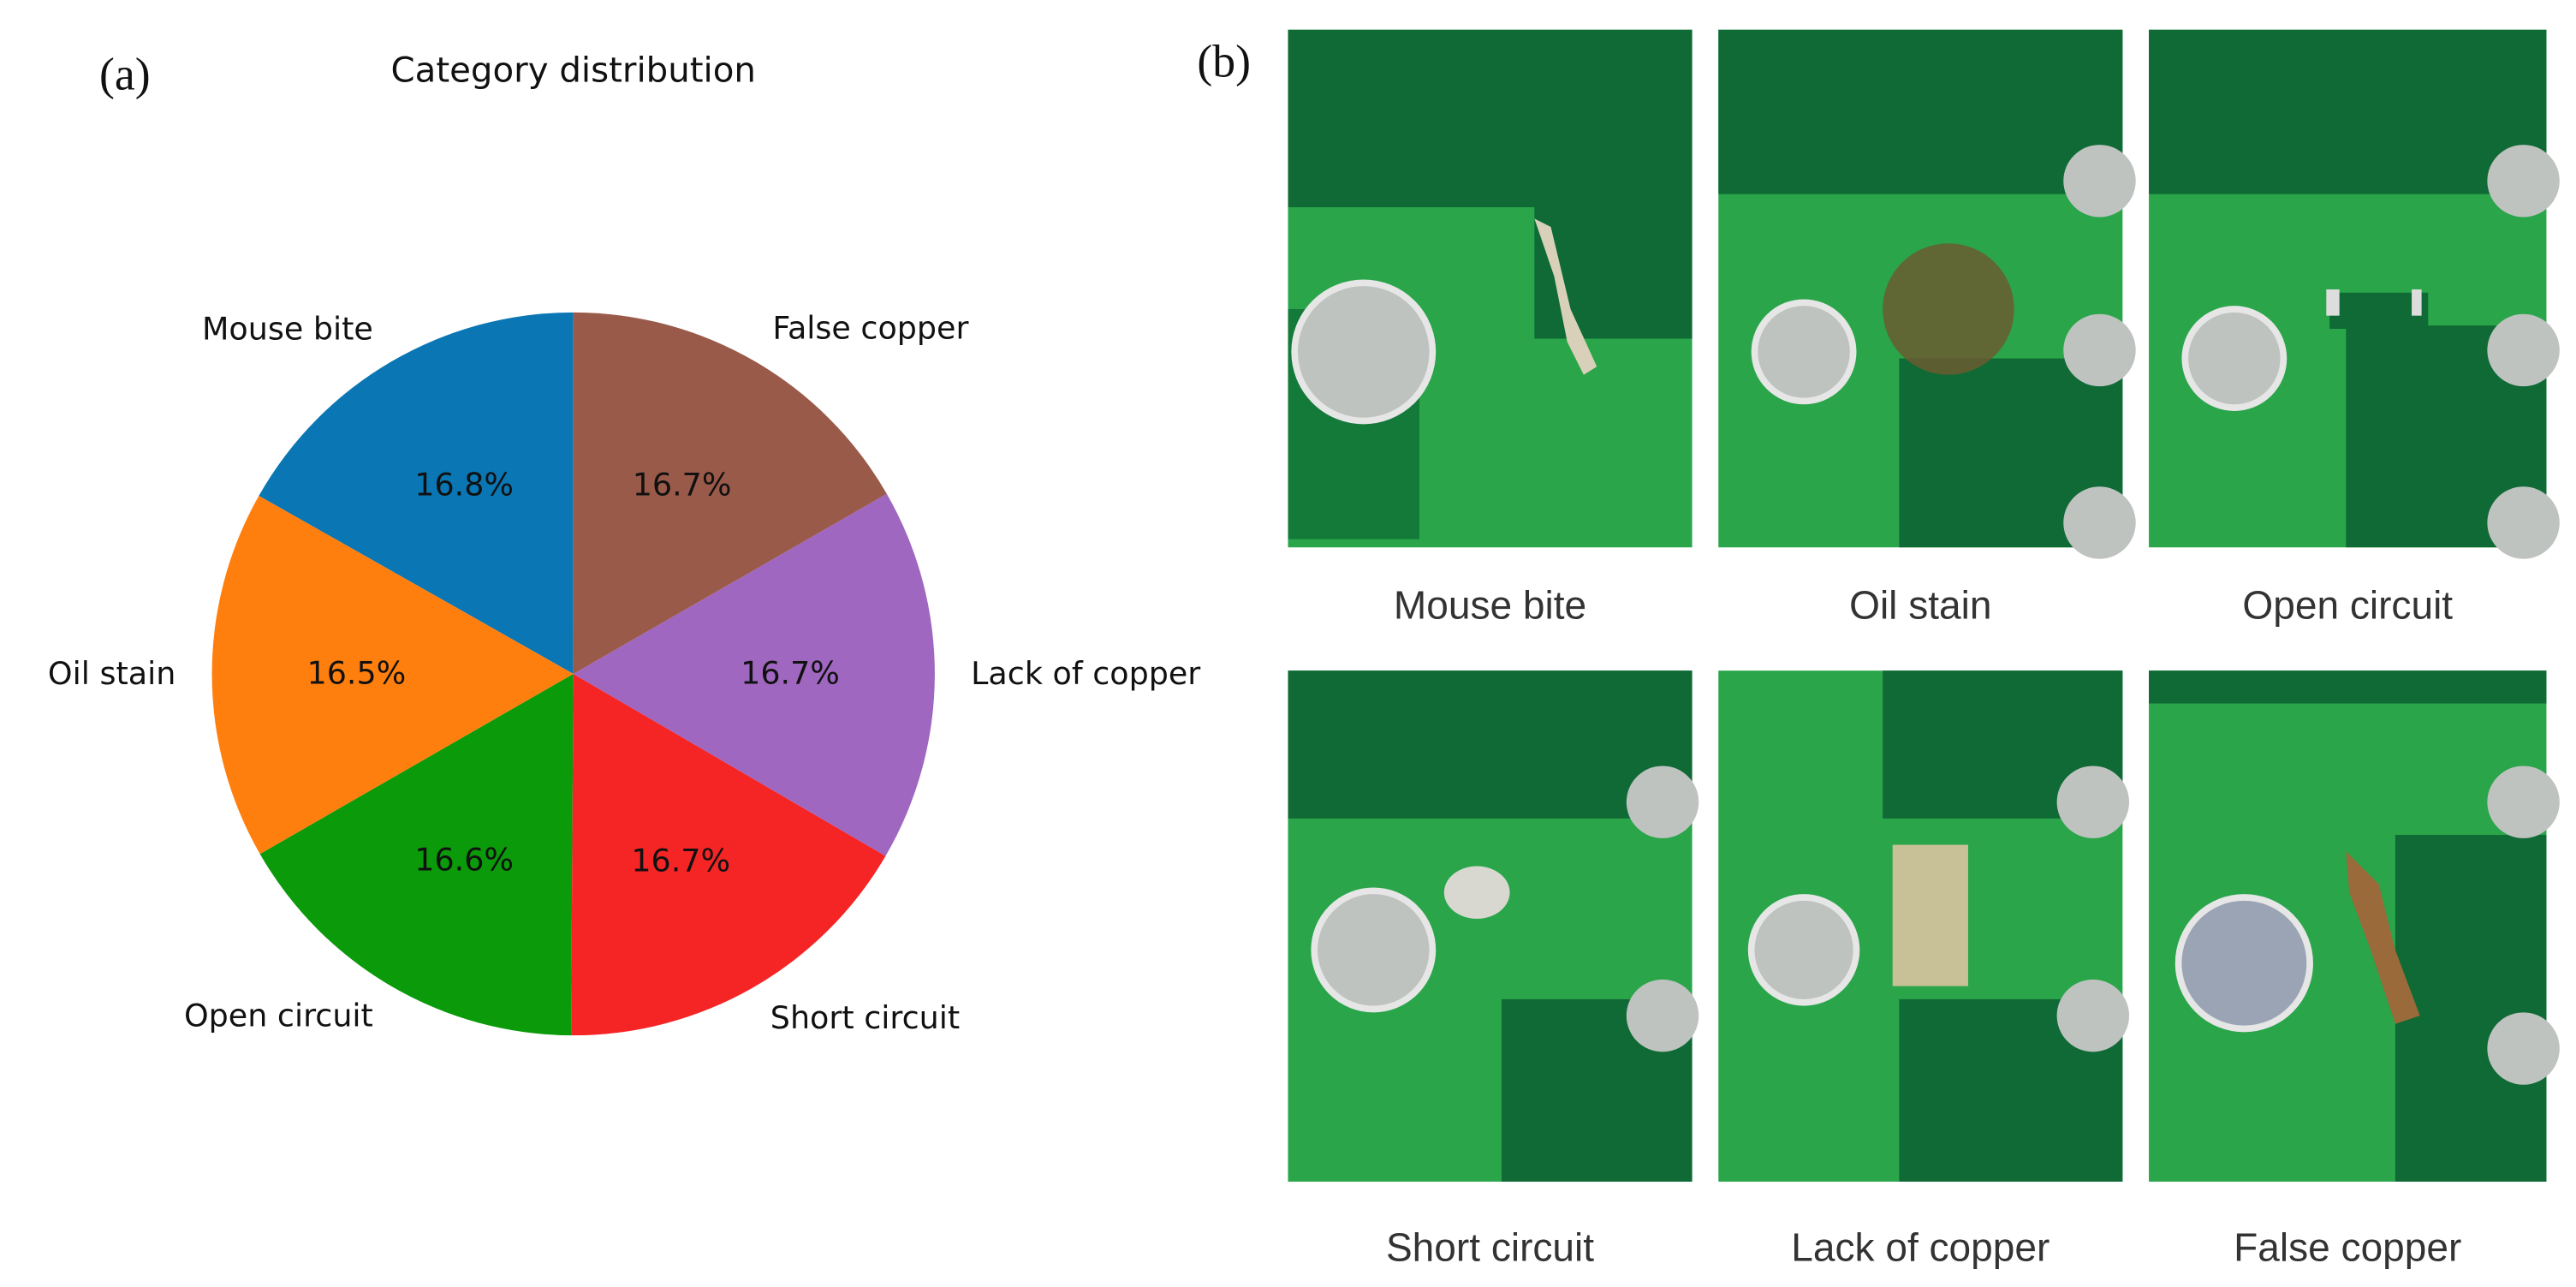 The height and width of the screenshot is (1287, 2576). I want to click on chart-title: Category distribution, so click(574, 71).